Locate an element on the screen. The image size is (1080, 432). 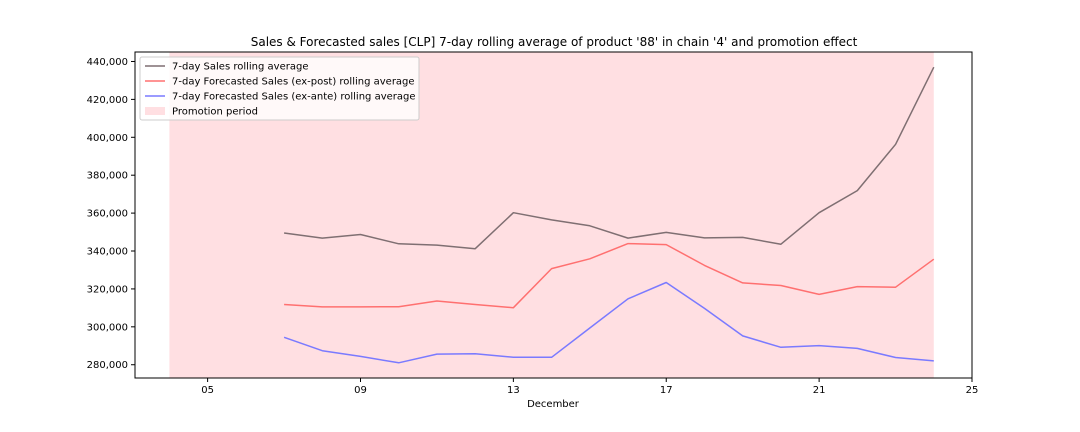
legend-frame is located at coordinates (279, 88).